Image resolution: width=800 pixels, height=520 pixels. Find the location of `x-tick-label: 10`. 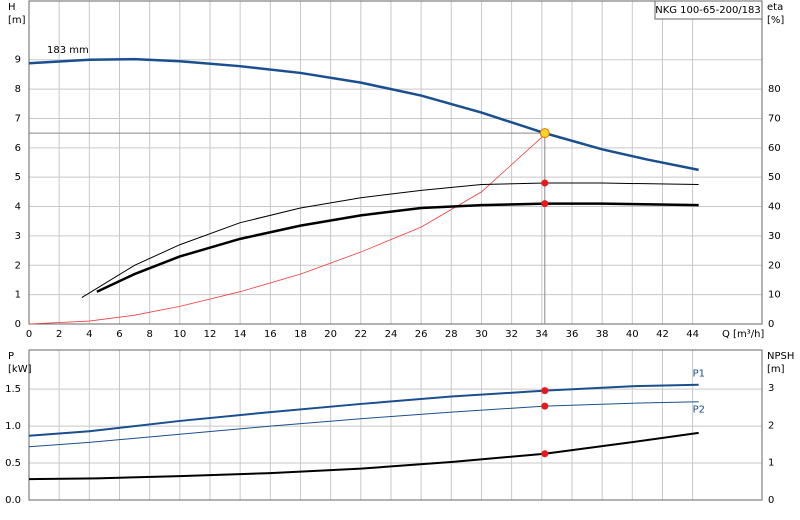

x-tick-label: 10 is located at coordinates (179, 334).